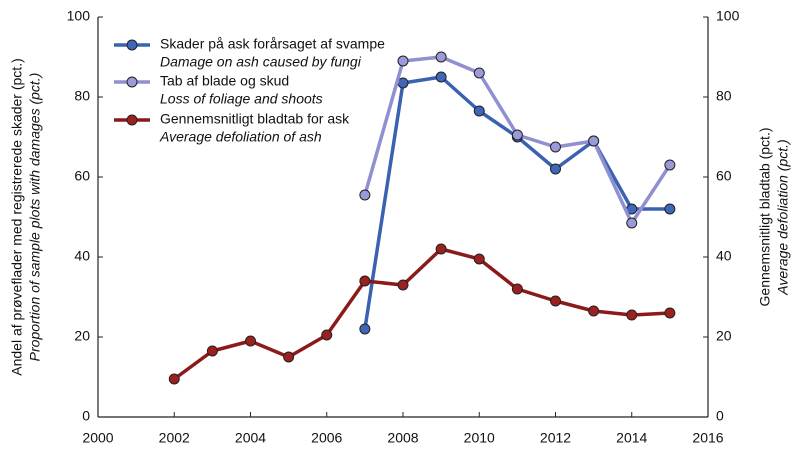 The image size is (800, 450). I want to click on y2-tick-label: 40, so click(724, 256).